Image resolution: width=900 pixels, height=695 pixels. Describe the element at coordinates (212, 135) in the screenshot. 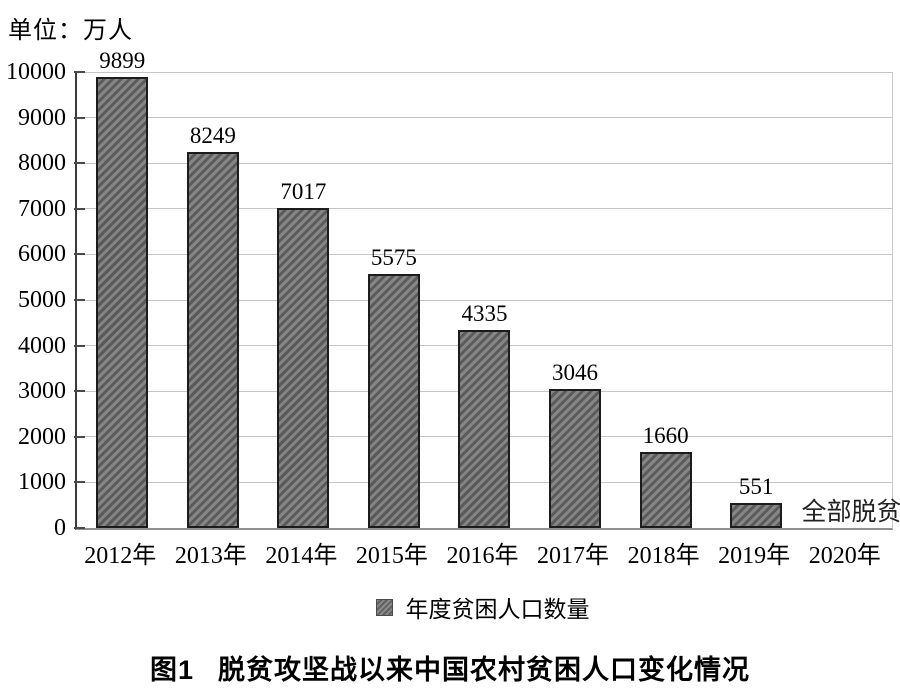

I see `bar-value-label: 8249` at that location.